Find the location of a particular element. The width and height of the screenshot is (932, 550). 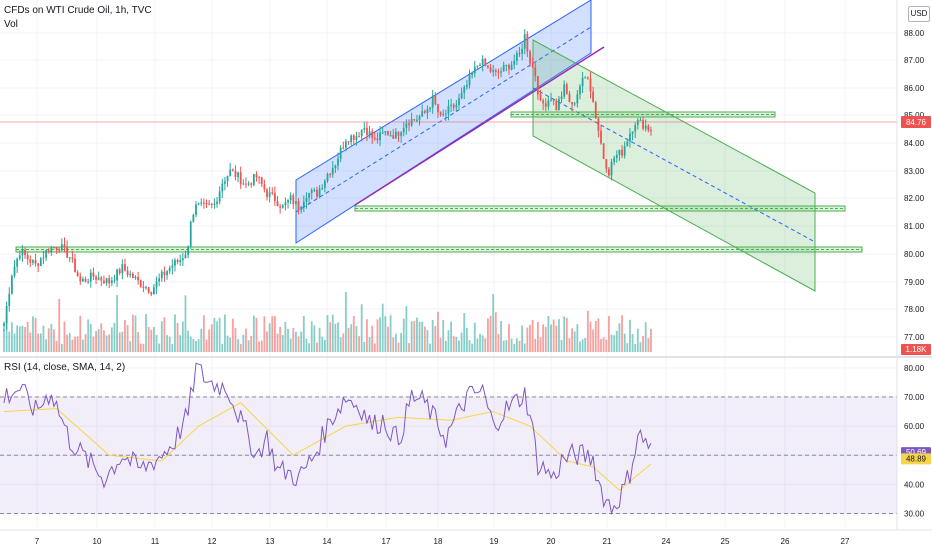

time-axis: 7 10 11 12 13 14 17 18 19 20 21 24 25 26 27 is located at coordinates (442, 541).